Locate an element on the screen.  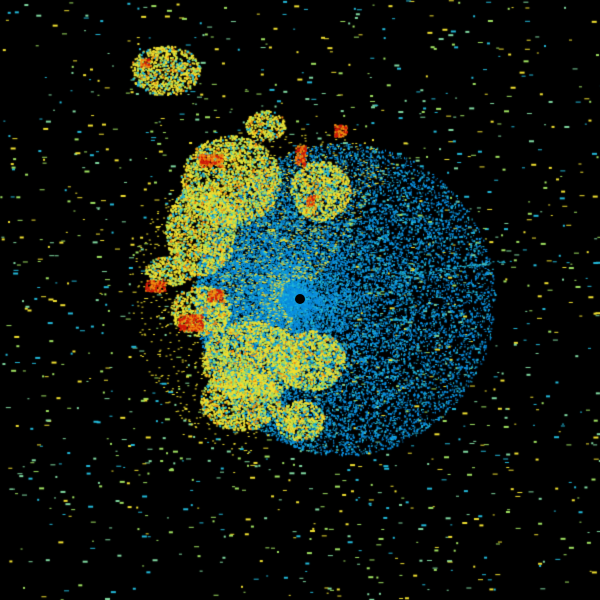
radar-site-marker is located at coordinates (300, 299).